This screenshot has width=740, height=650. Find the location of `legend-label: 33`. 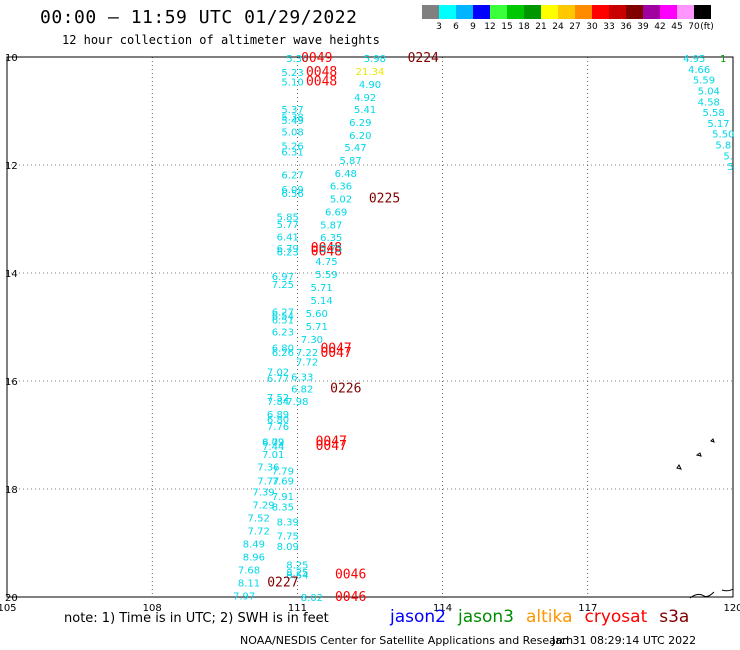

legend-label: 33 is located at coordinates (609, 27).